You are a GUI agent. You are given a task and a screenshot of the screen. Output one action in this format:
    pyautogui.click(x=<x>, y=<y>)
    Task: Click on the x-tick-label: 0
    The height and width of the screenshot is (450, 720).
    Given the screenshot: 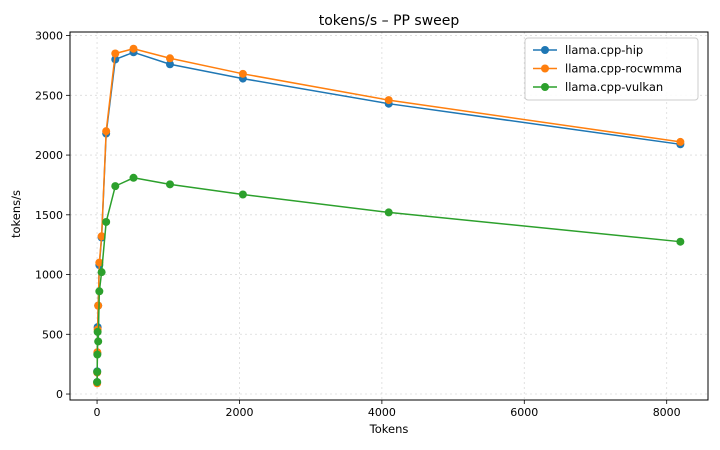 What is the action you would take?
    pyautogui.click(x=97, y=412)
    